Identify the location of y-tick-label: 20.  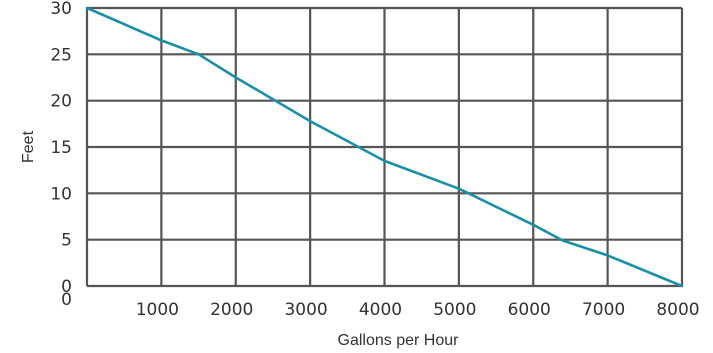
(61, 102).